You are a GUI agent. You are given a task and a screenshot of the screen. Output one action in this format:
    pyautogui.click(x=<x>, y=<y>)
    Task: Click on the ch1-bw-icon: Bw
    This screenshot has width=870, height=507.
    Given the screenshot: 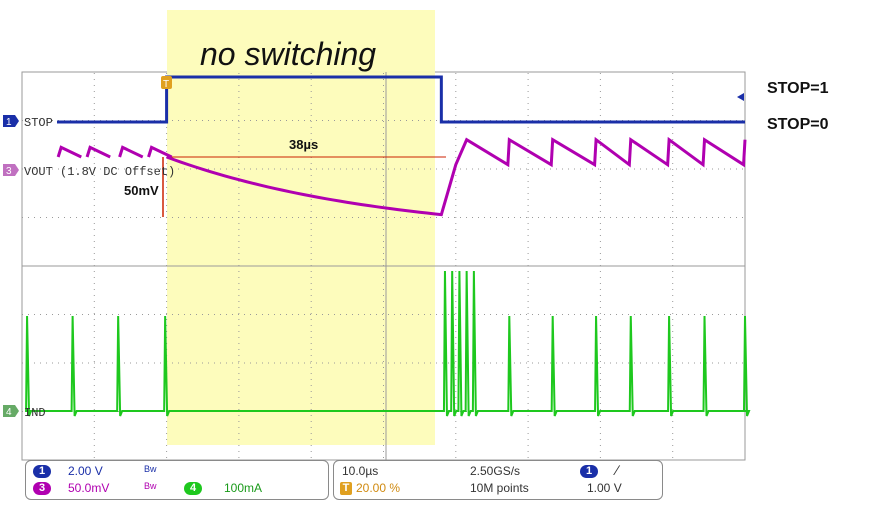 What is the action you would take?
    pyautogui.click(x=150, y=469)
    